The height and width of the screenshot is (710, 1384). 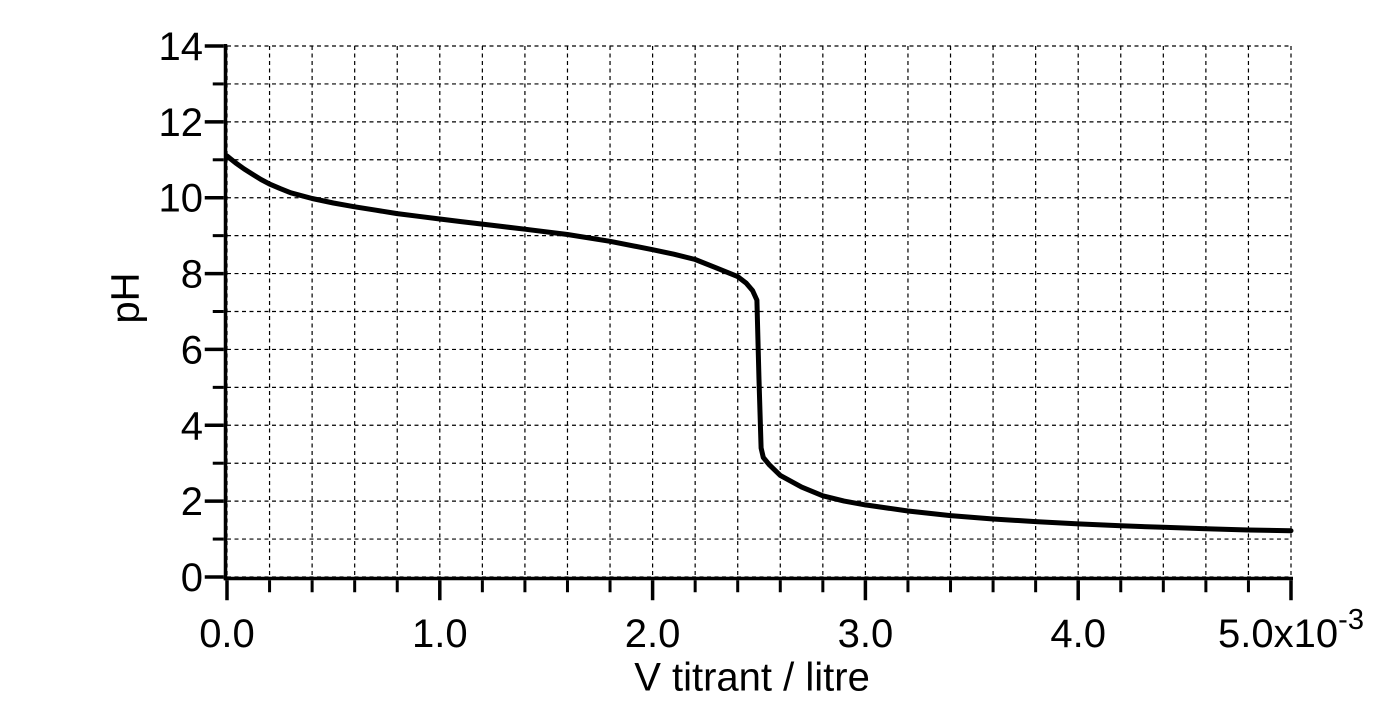 What do you see at coordinates (125, 298) in the screenshot?
I see `y-axis-title: pH` at bounding box center [125, 298].